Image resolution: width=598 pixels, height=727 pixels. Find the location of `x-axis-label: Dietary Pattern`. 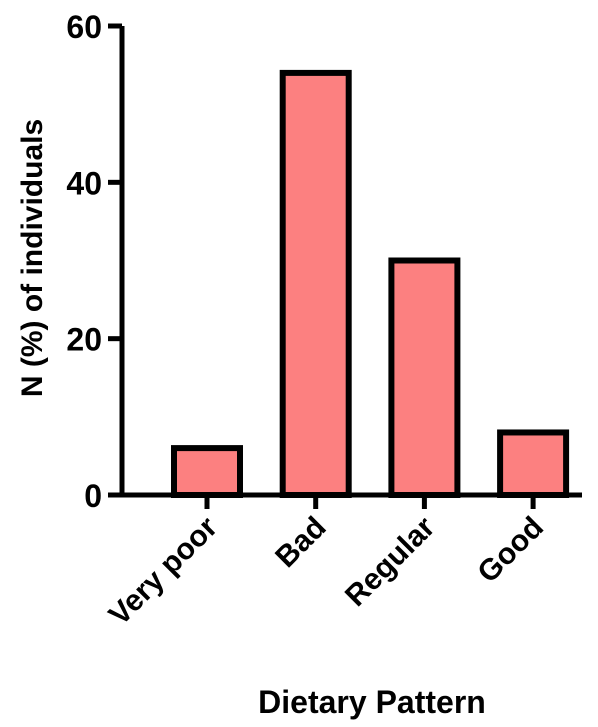

x-axis-label: Dietary Pattern is located at coordinates (372, 702).